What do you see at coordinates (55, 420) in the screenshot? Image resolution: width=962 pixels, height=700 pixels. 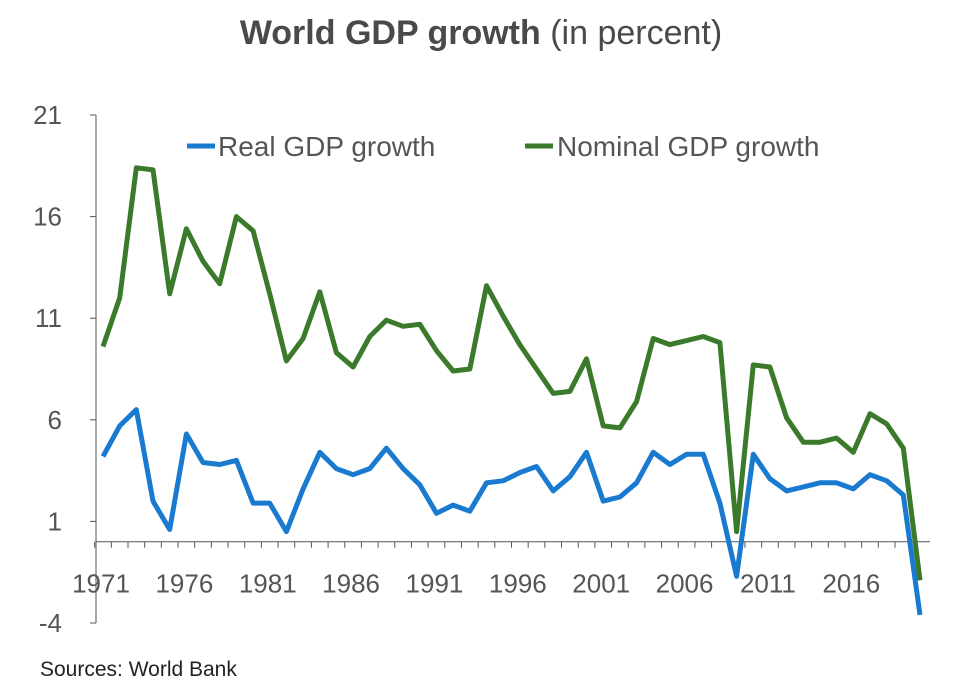 I see `y-tick-label: 6` at bounding box center [55, 420].